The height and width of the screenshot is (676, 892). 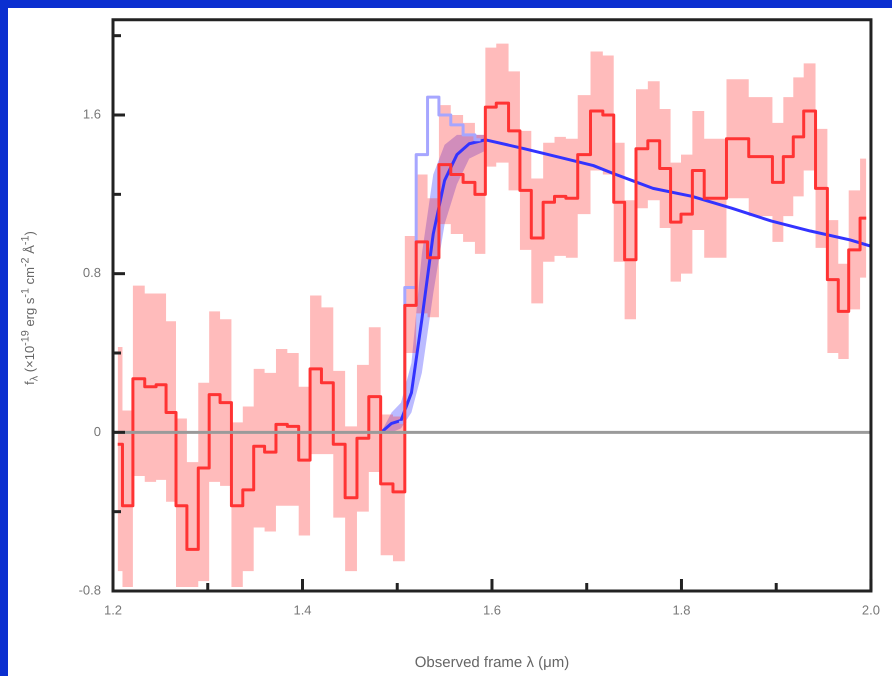 What do you see at coordinates (91, 272) in the screenshot?
I see `y-tick-label: 0.8` at bounding box center [91, 272].